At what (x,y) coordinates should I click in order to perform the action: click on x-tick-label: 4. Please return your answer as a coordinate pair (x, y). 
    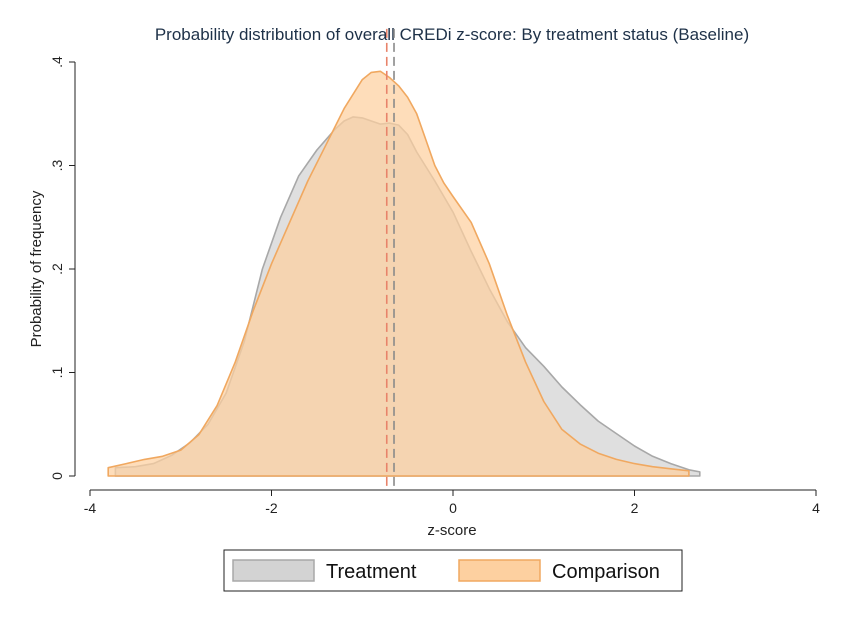
    Looking at the image, I should click on (816, 508).